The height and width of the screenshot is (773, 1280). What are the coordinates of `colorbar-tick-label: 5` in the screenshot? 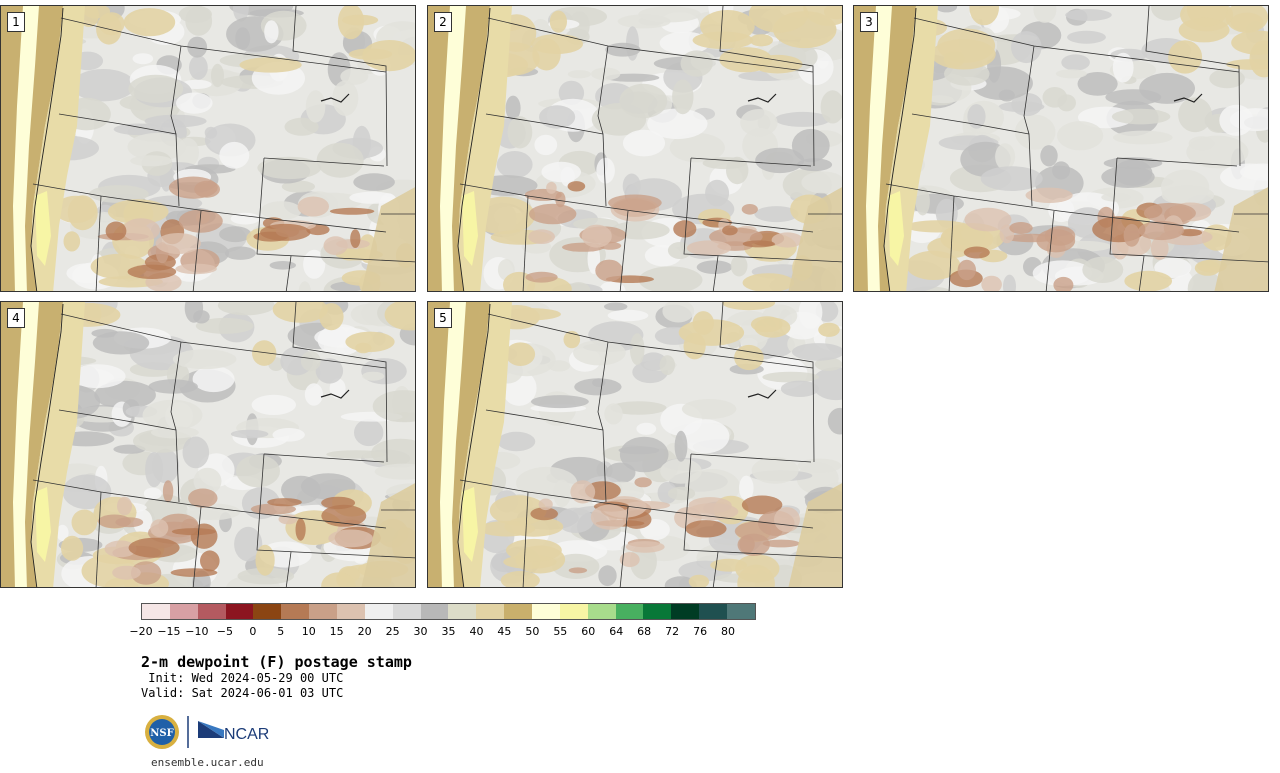 It's located at (281, 631).